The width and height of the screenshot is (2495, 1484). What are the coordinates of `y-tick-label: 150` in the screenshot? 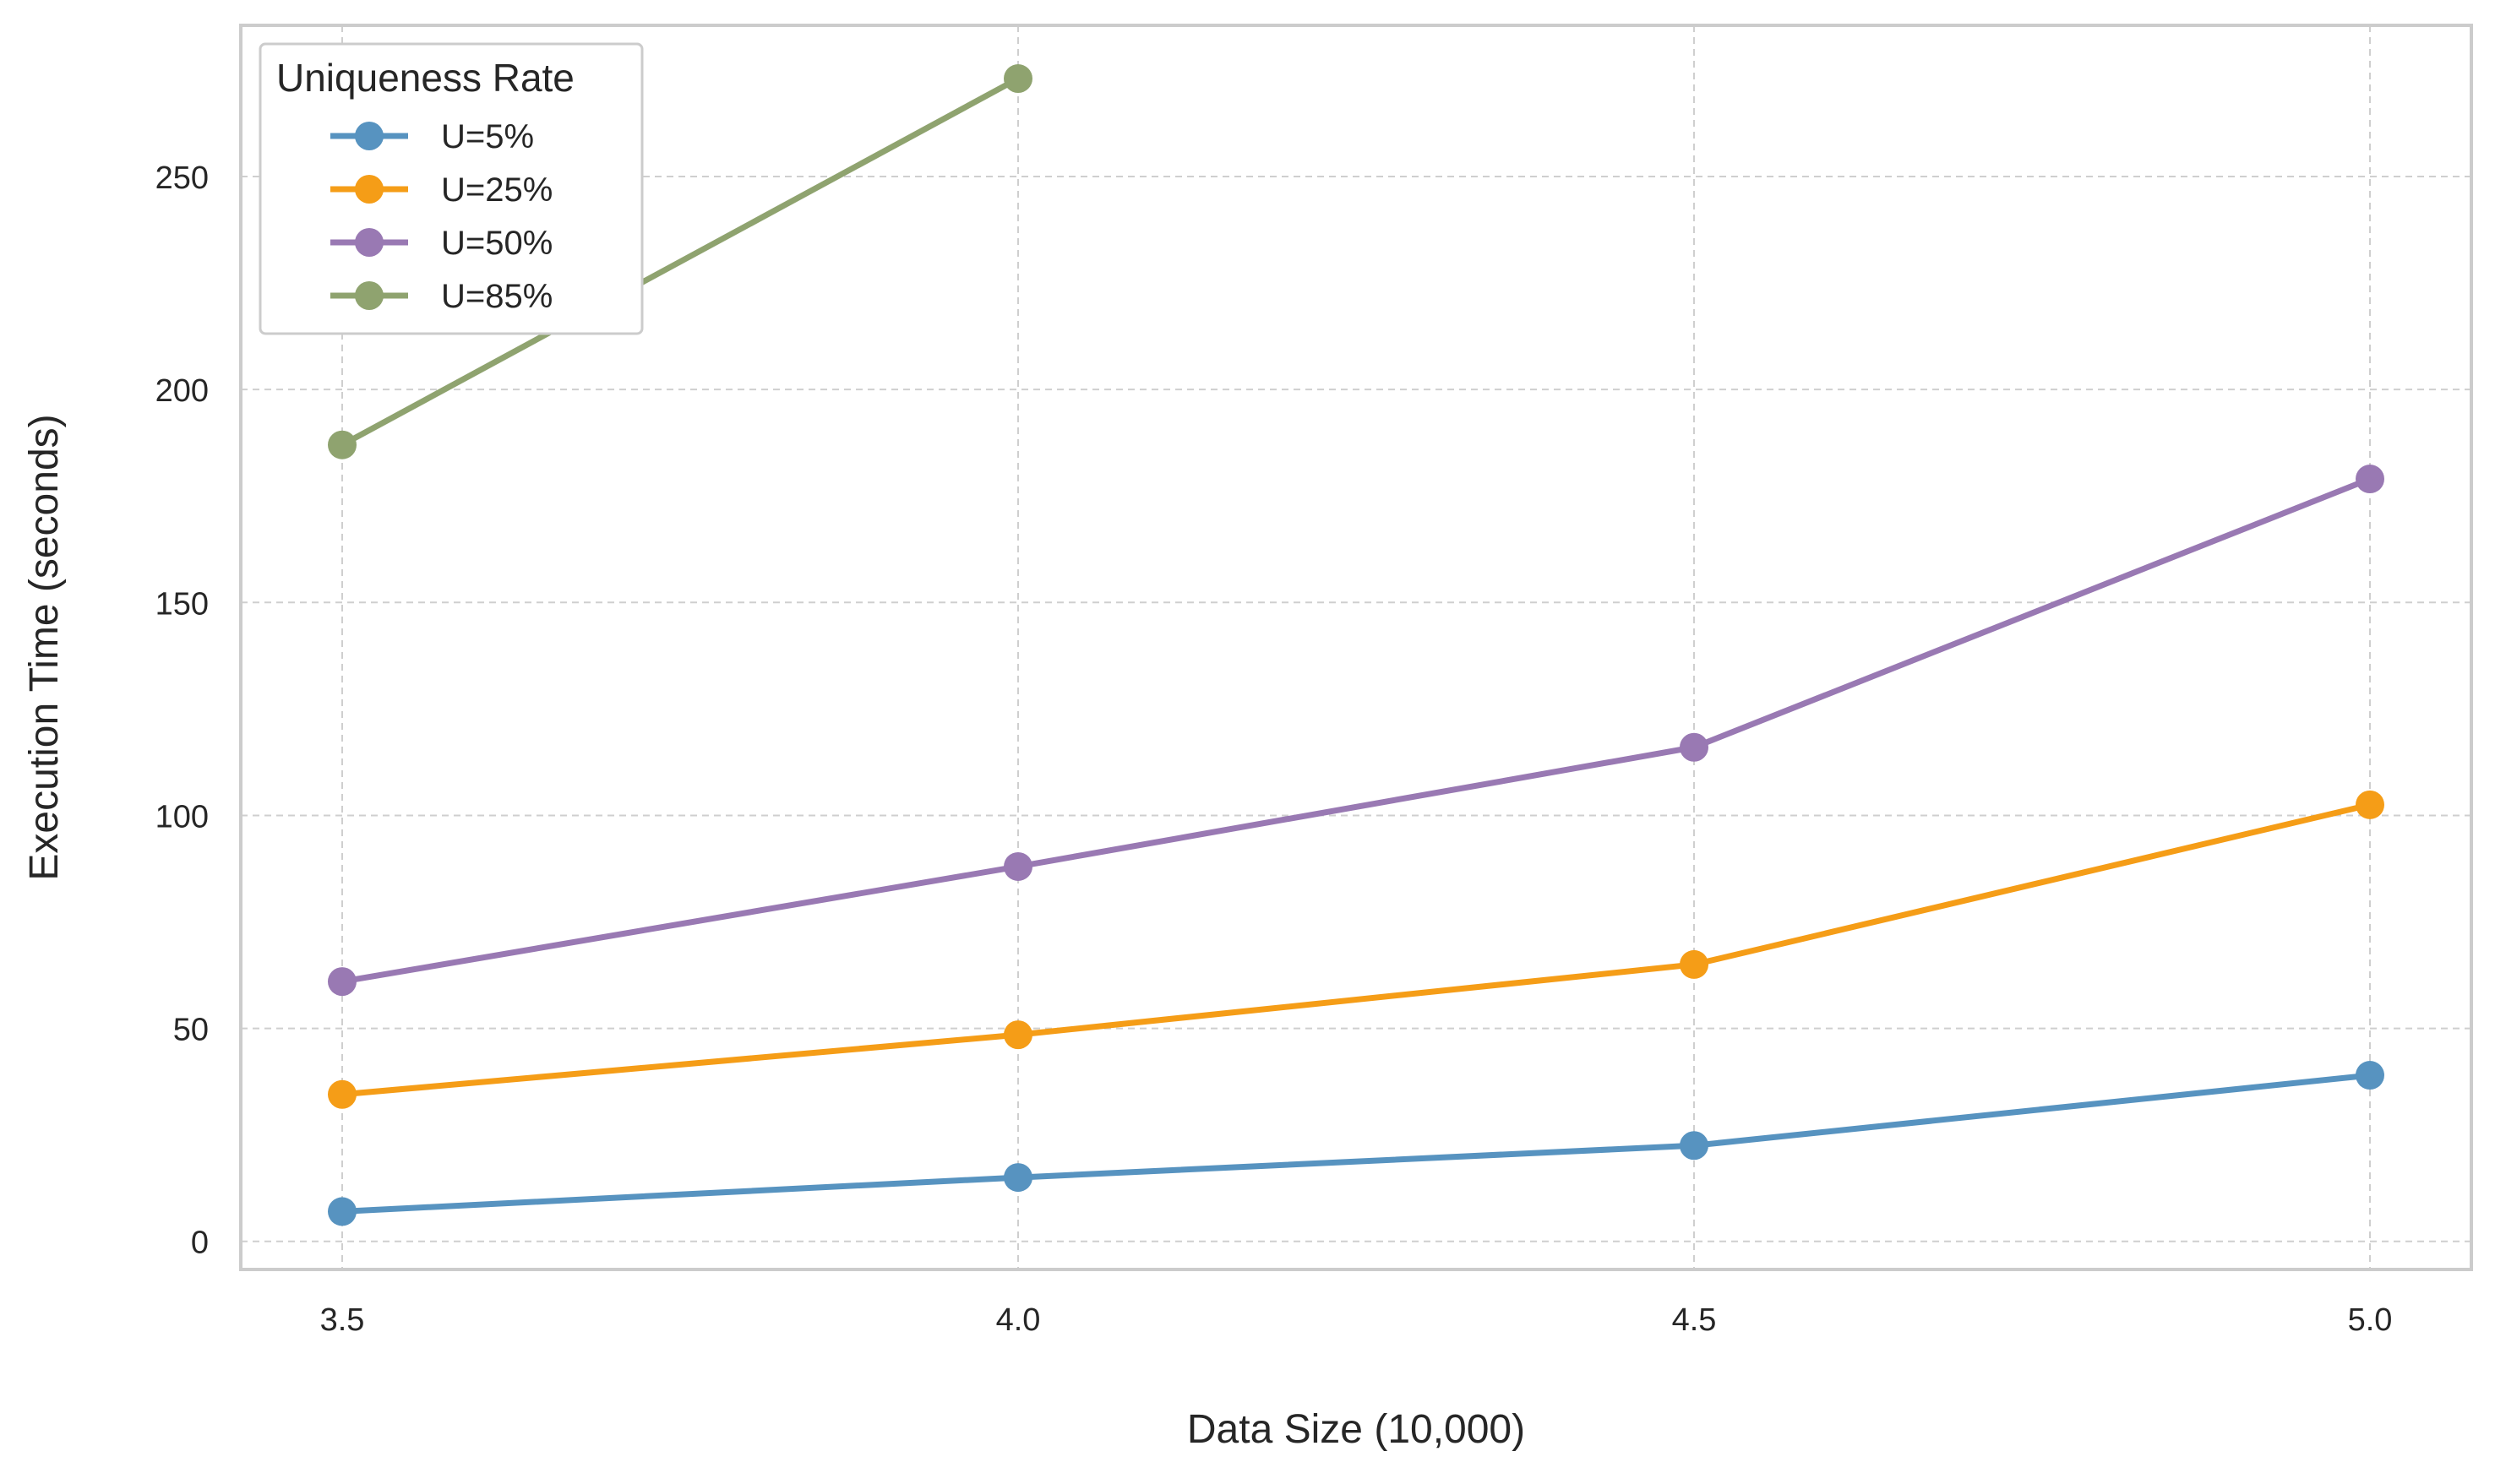 It's located at (182, 604).